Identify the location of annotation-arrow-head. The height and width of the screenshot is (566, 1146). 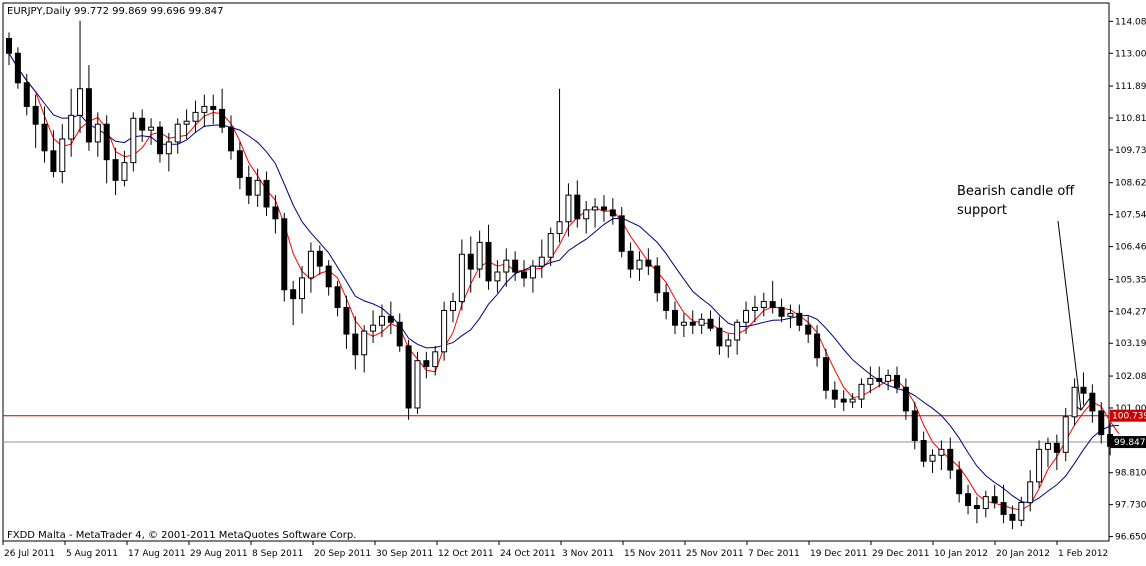
(1085, 402).